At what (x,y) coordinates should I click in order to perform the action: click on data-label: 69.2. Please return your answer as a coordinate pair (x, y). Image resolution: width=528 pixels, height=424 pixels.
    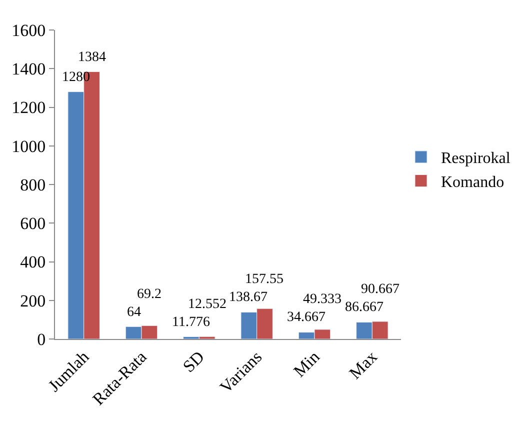
    Looking at the image, I should click on (149, 294).